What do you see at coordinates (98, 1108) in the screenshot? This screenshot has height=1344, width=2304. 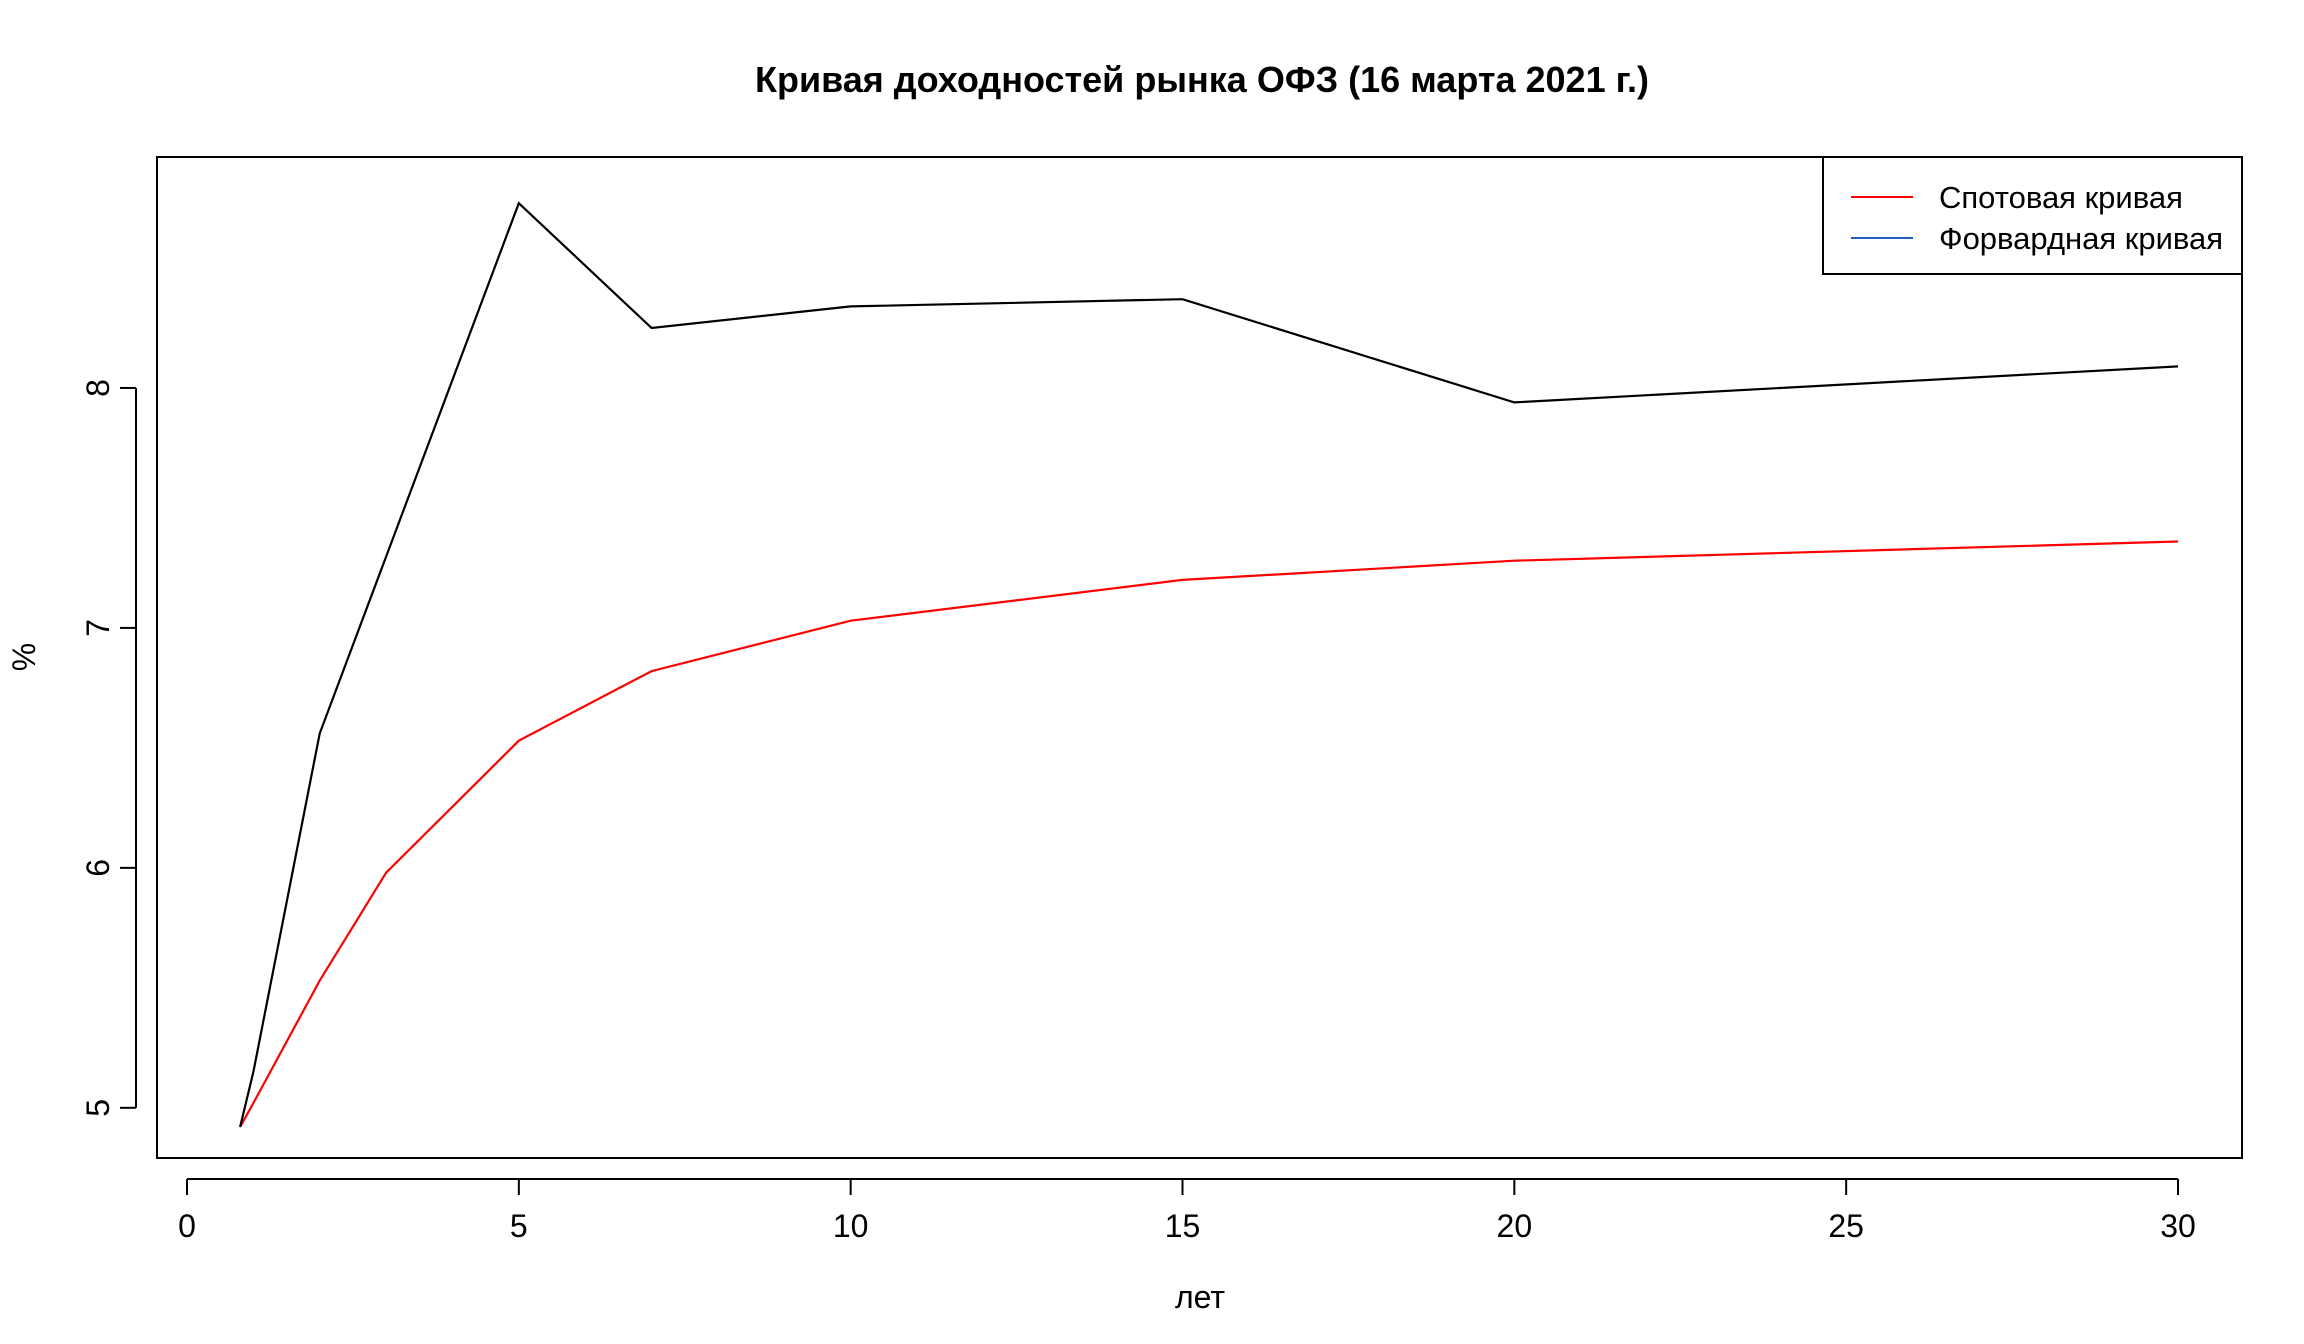 I see `y-tick-label: 5` at bounding box center [98, 1108].